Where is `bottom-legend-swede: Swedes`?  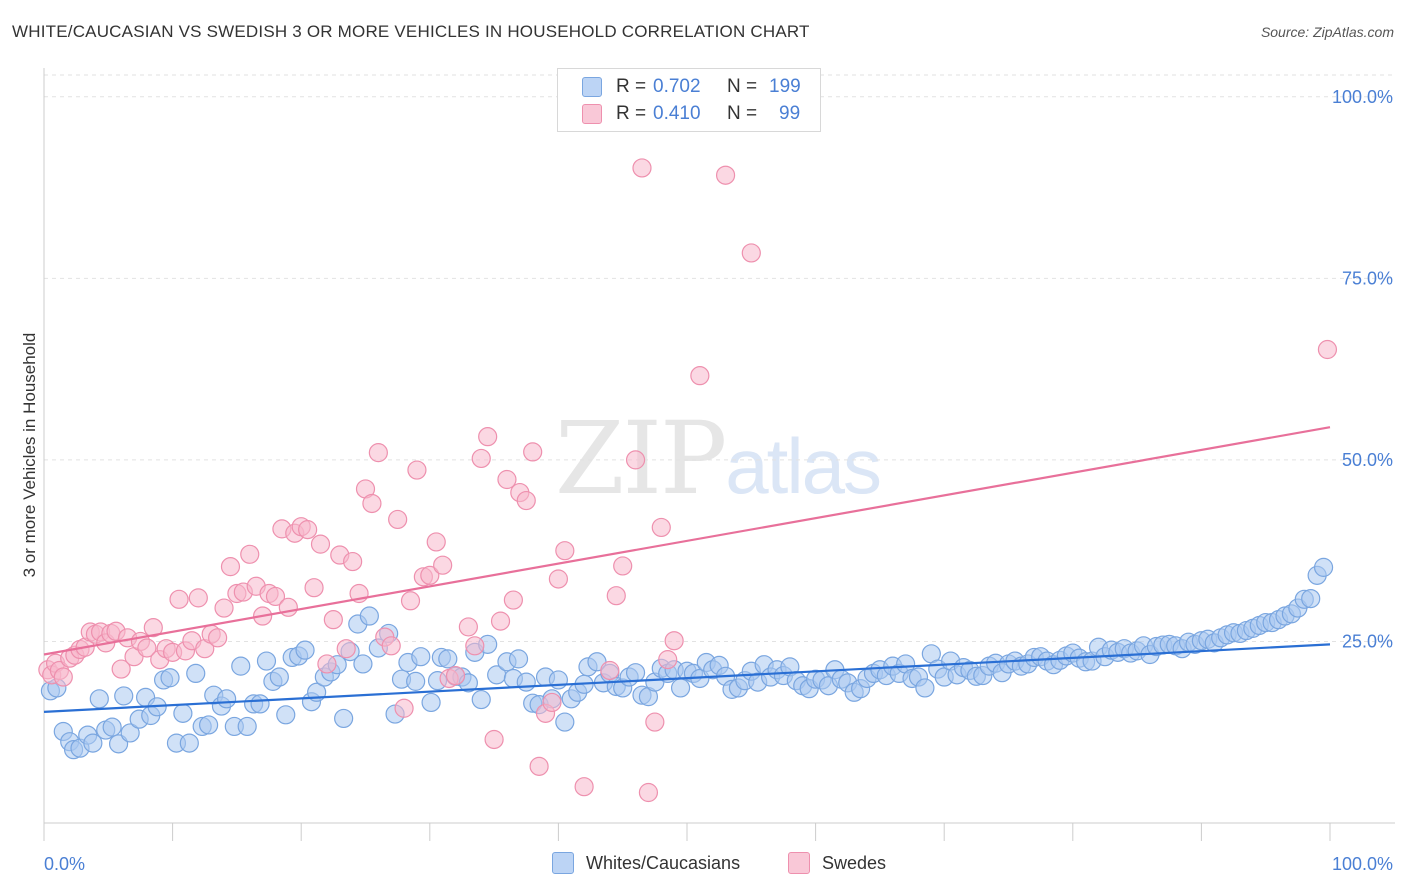 bottom-legend-swede: Swedes is located at coordinates (837, 863).